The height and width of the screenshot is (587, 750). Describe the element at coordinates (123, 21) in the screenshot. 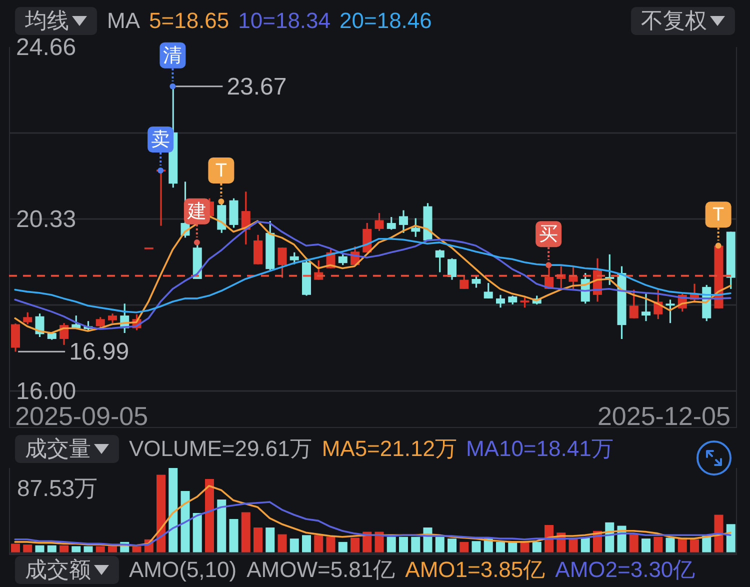

I see `legend-title: MA` at that location.